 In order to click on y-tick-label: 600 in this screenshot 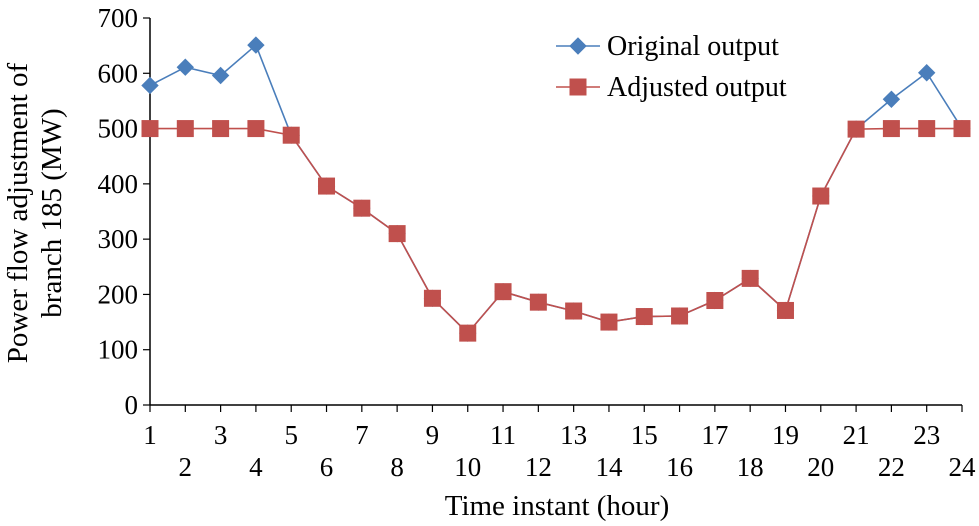, I will do `click(118, 73)`.